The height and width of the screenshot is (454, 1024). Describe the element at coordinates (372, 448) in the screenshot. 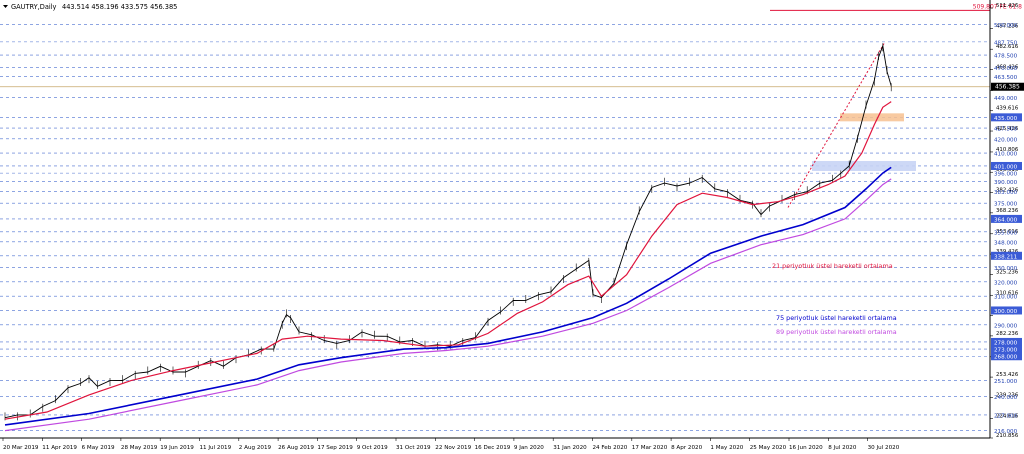

I see `time-tick-label: 9 Oct 2019` at that location.